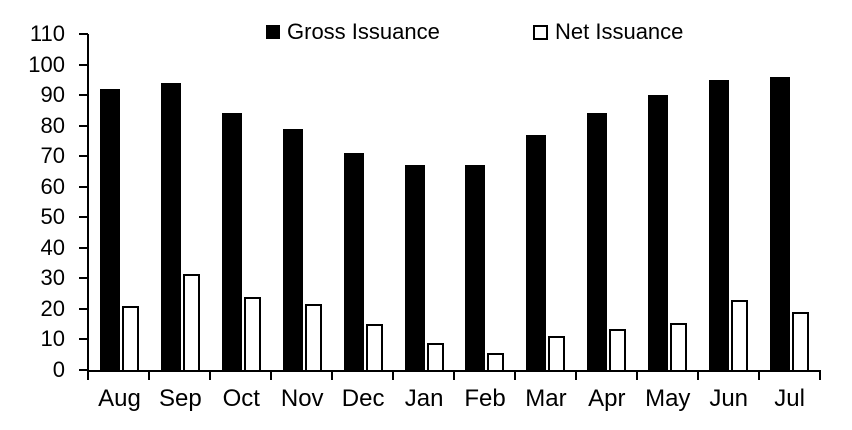 The height and width of the screenshot is (430, 852). What do you see at coordinates (252, 333) in the screenshot?
I see `net-issuance-bar-oct` at bounding box center [252, 333].